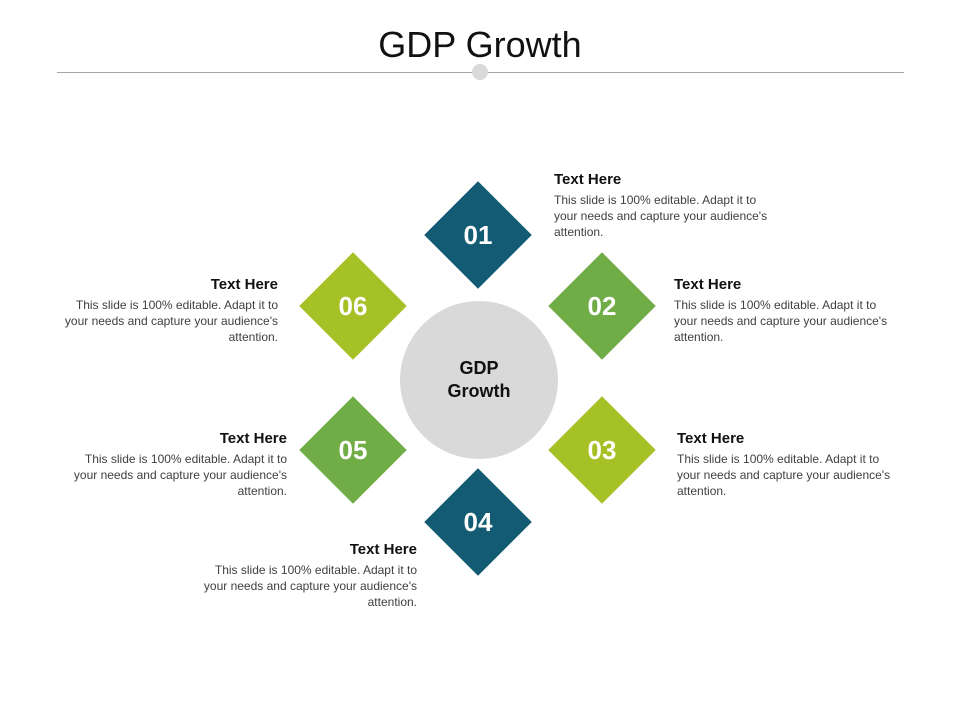 This screenshot has width=960, height=720. Describe the element at coordinates (479, 391) in the screenshot. I see `center-label-line2: Growth` at that location.